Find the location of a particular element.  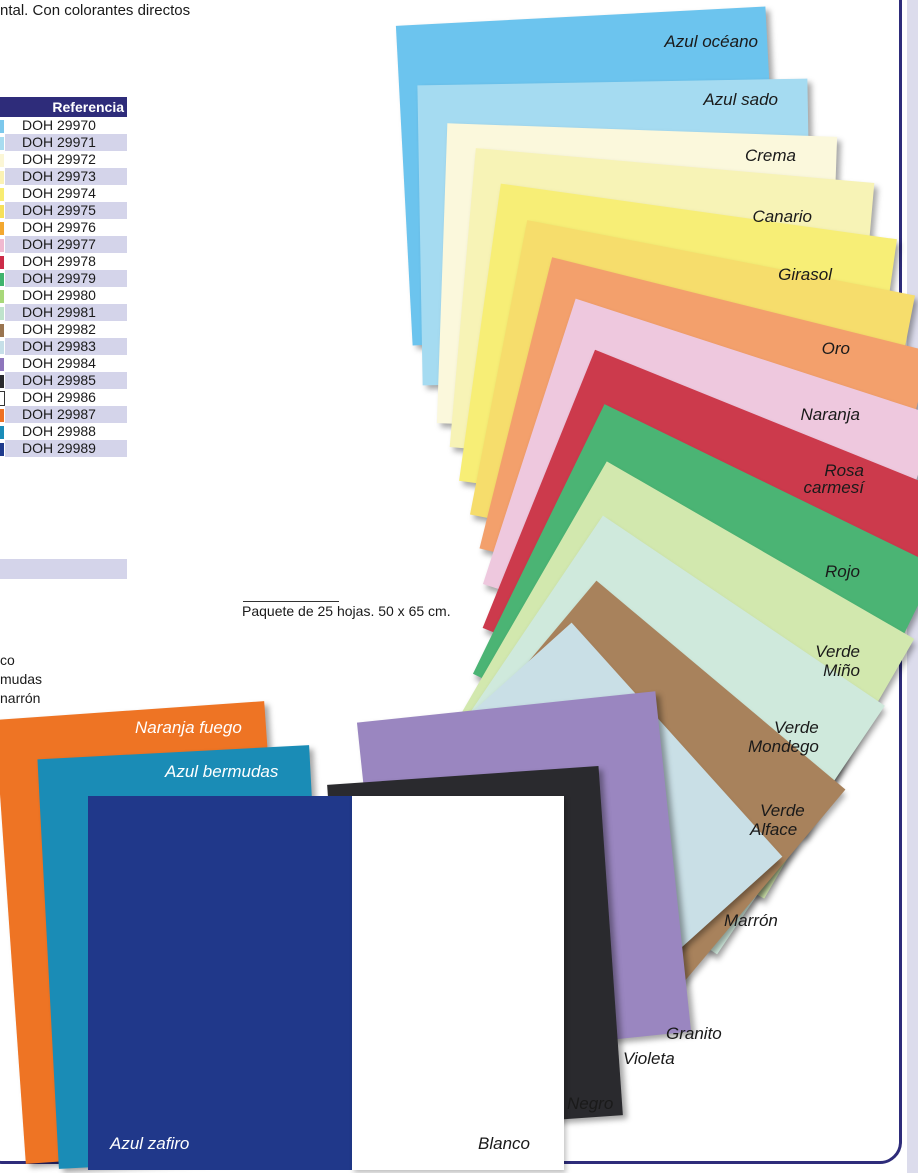

label-rosa-carmesi-line2: carmesí is located at coordinates (833, 487).